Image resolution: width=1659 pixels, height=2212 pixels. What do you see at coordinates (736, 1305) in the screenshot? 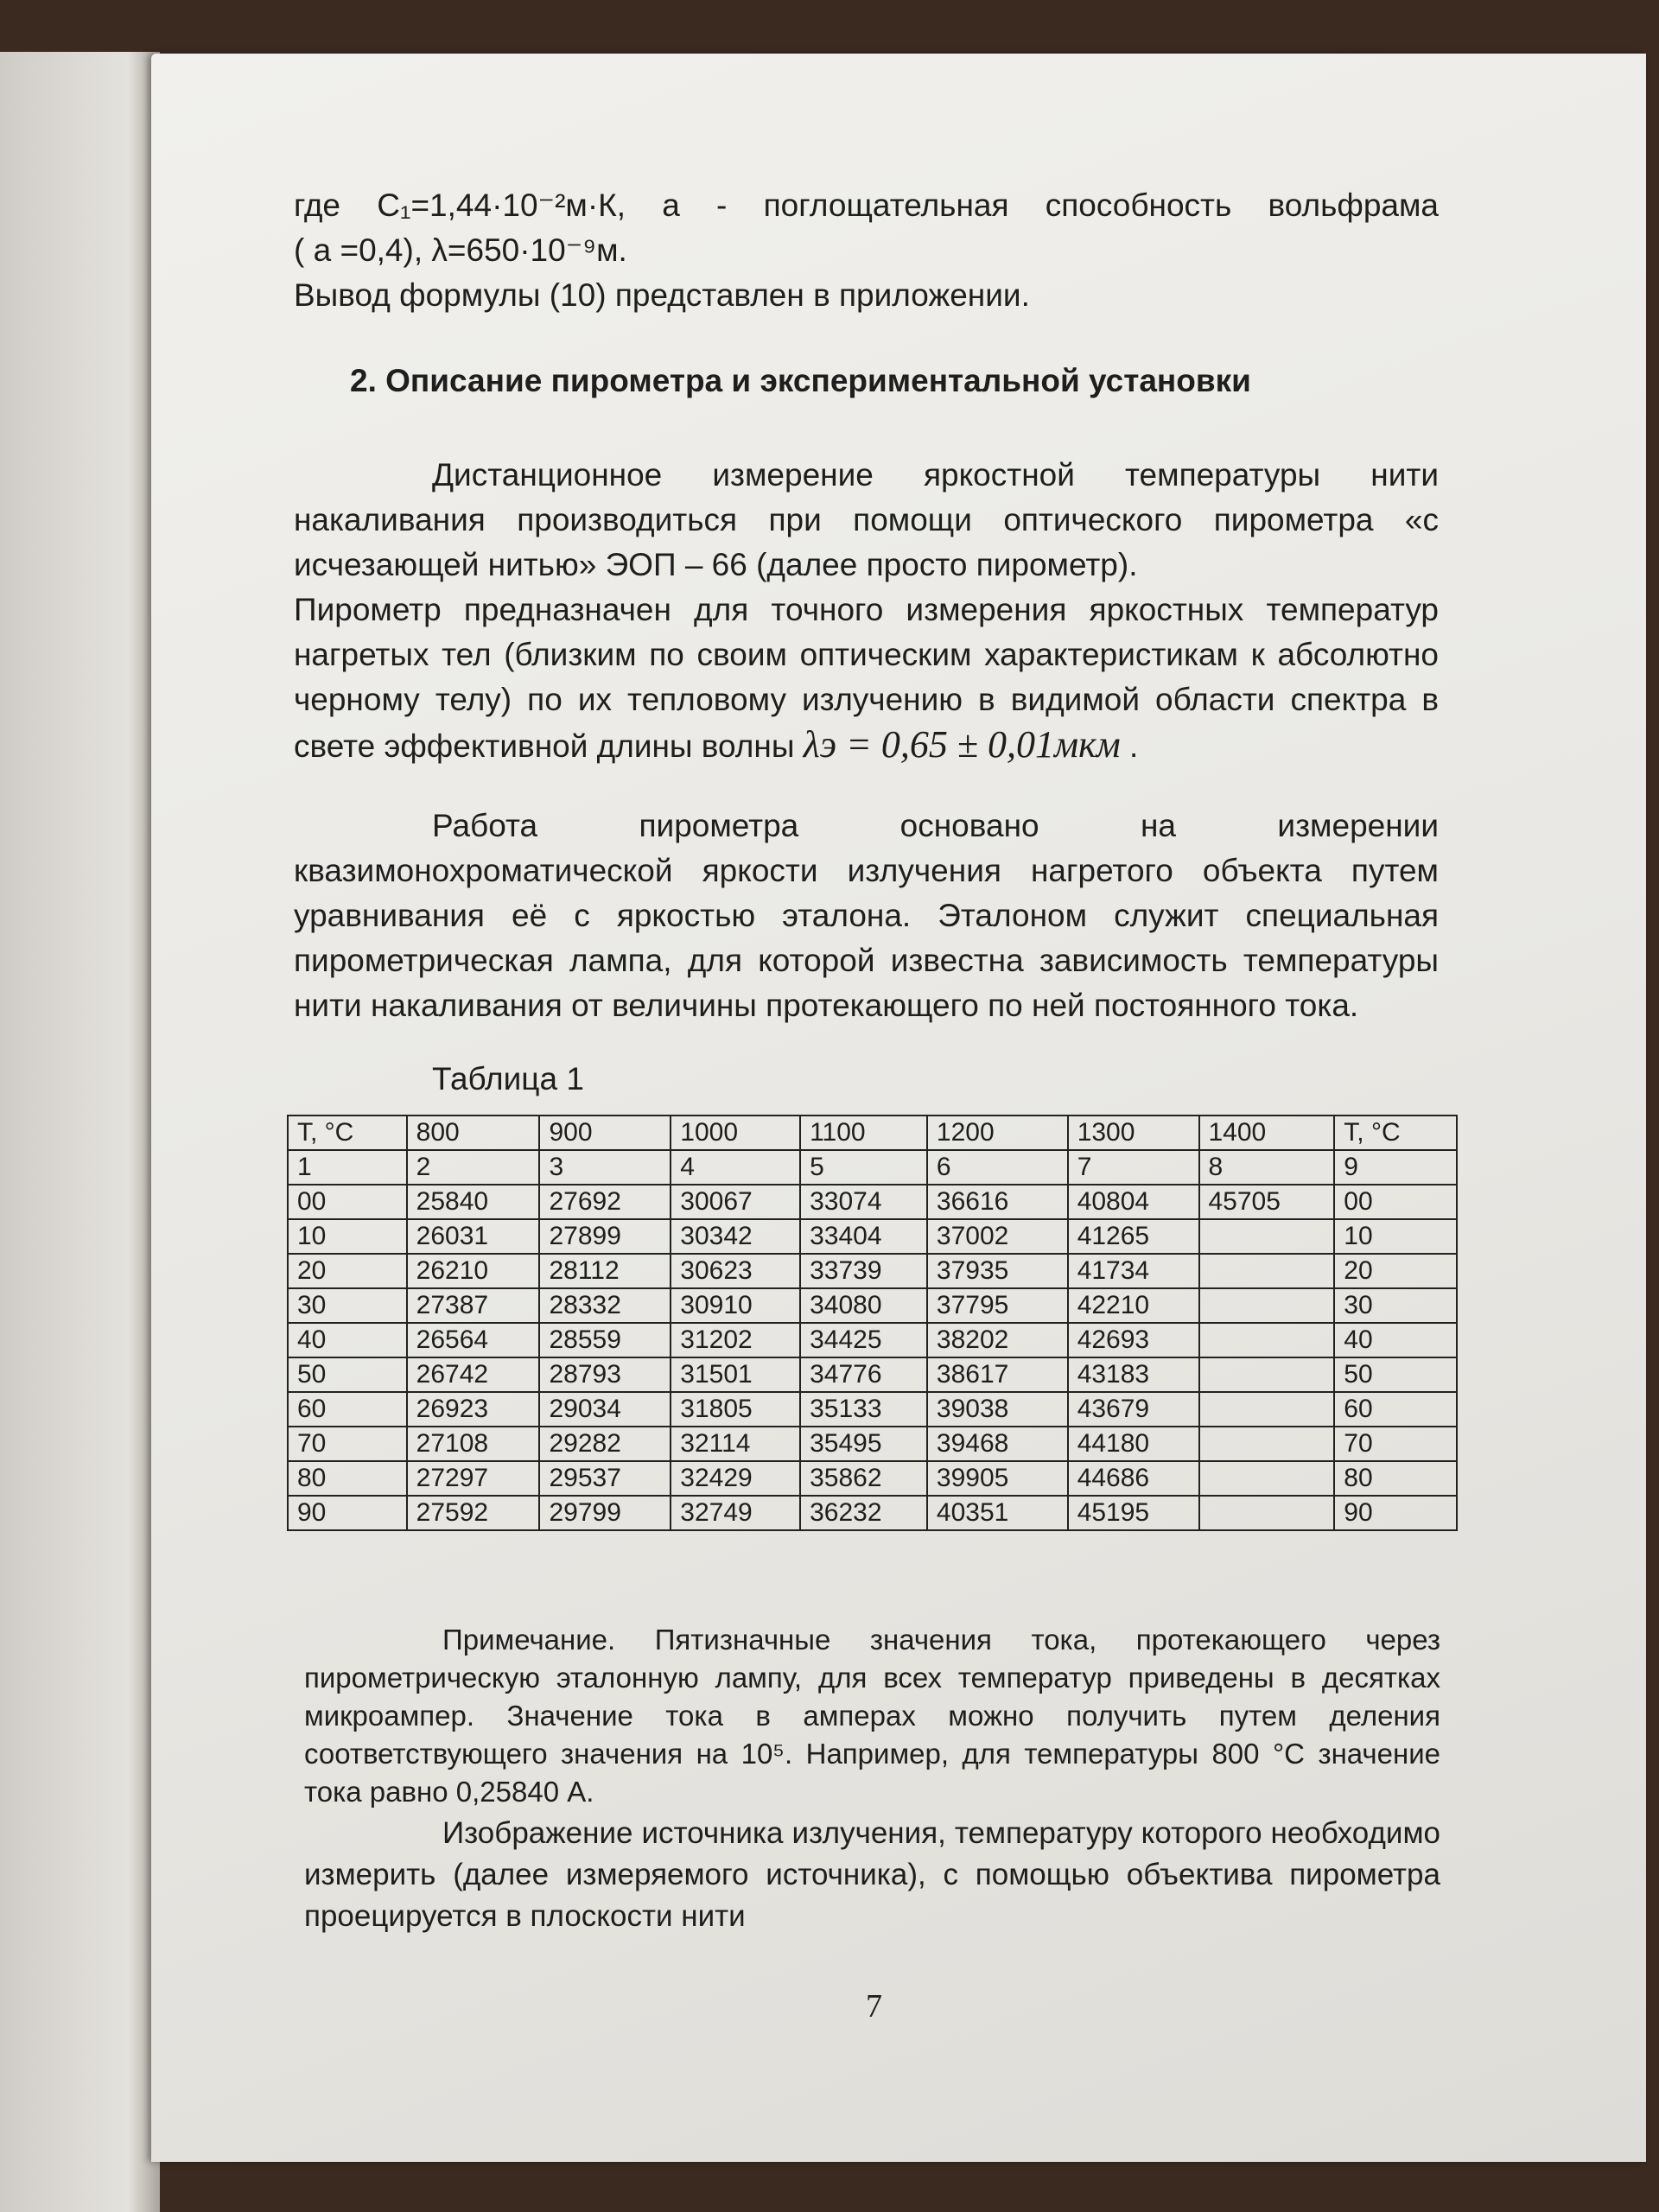
I see `table-cell: 30910` at bounding box center [736, 1305].